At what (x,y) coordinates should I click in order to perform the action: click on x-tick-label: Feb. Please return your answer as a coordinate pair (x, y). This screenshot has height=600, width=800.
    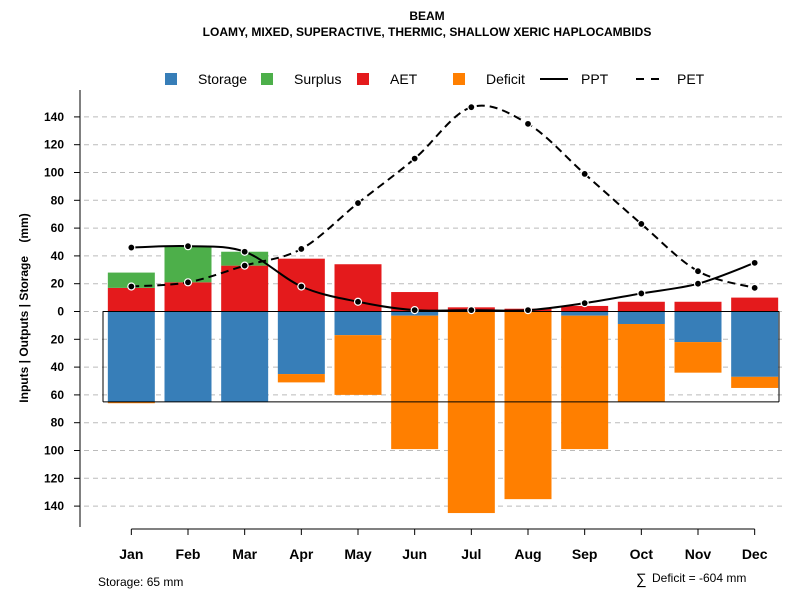
    Looking at the image, I should click on (188, 554).